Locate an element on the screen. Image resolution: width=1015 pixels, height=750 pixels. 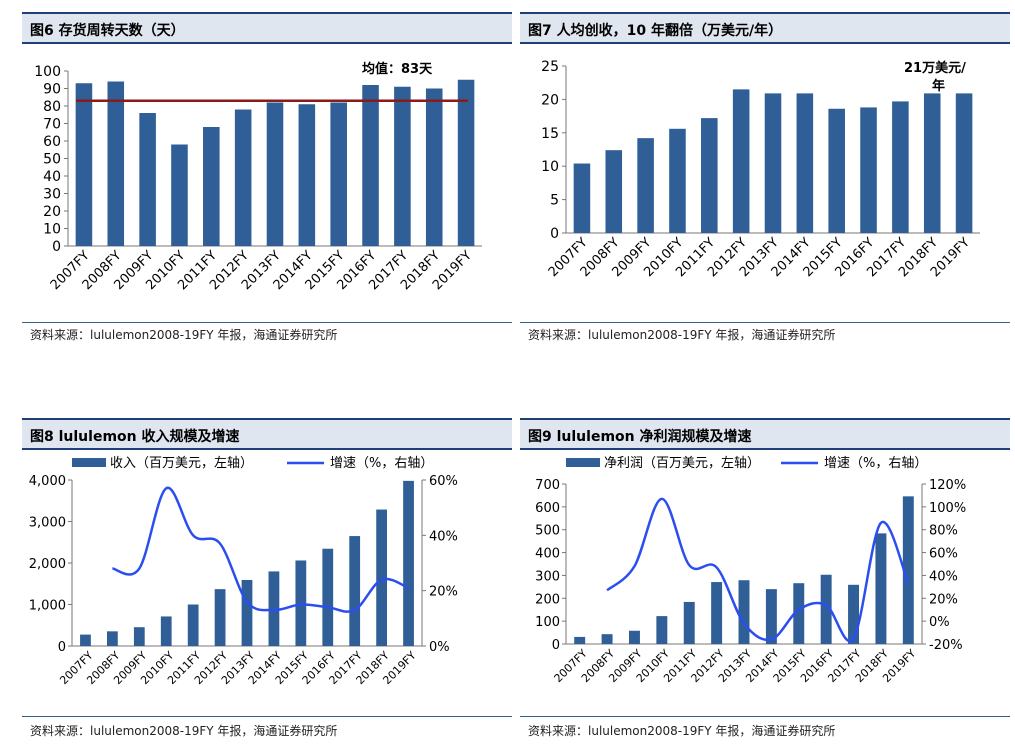
average-label: 均值：83天 is located at coordinates (397, 69).